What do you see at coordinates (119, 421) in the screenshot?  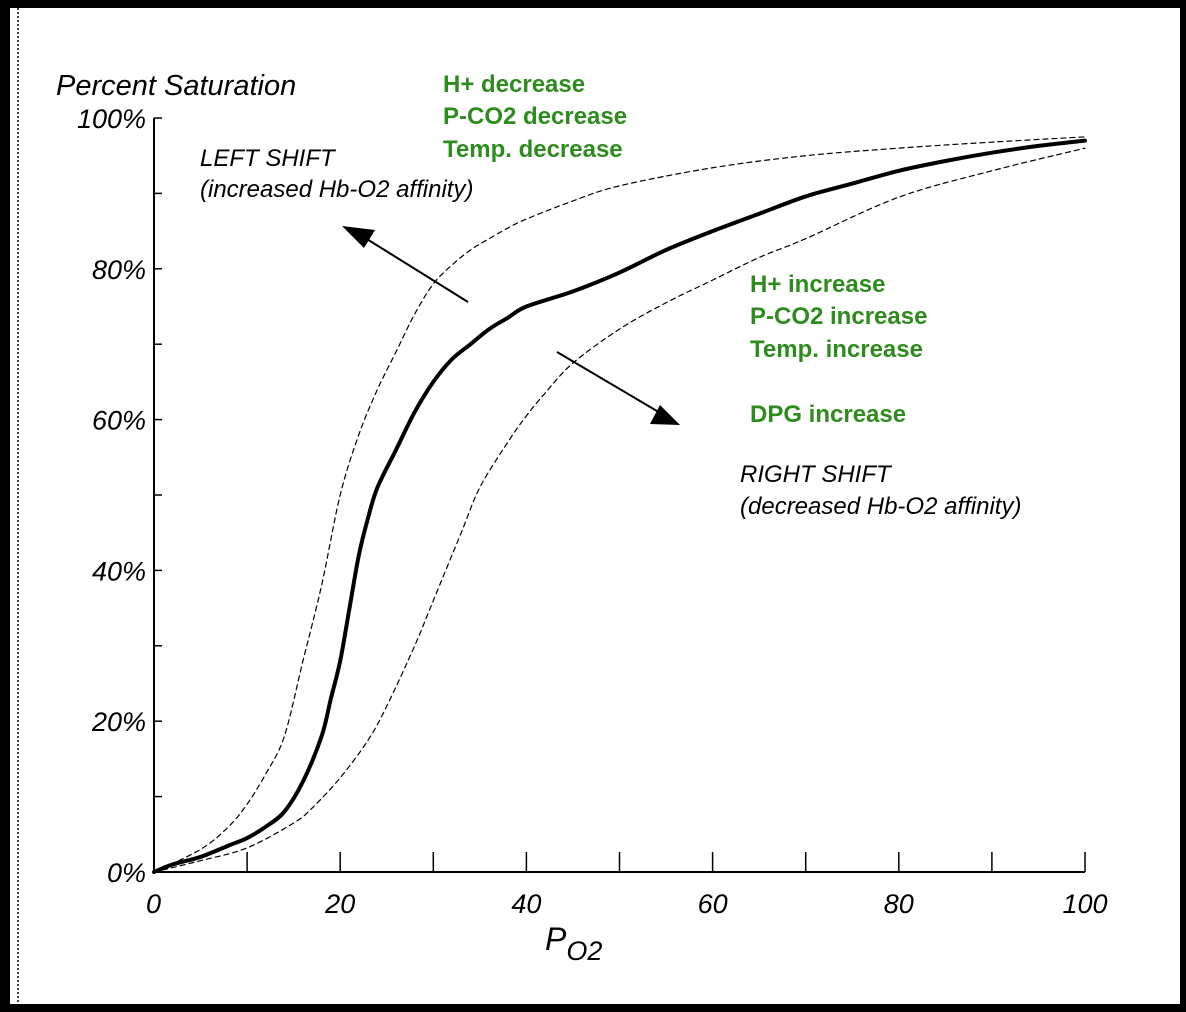 I see `y-tick-label: 60%` at bounding box center [119, 421].